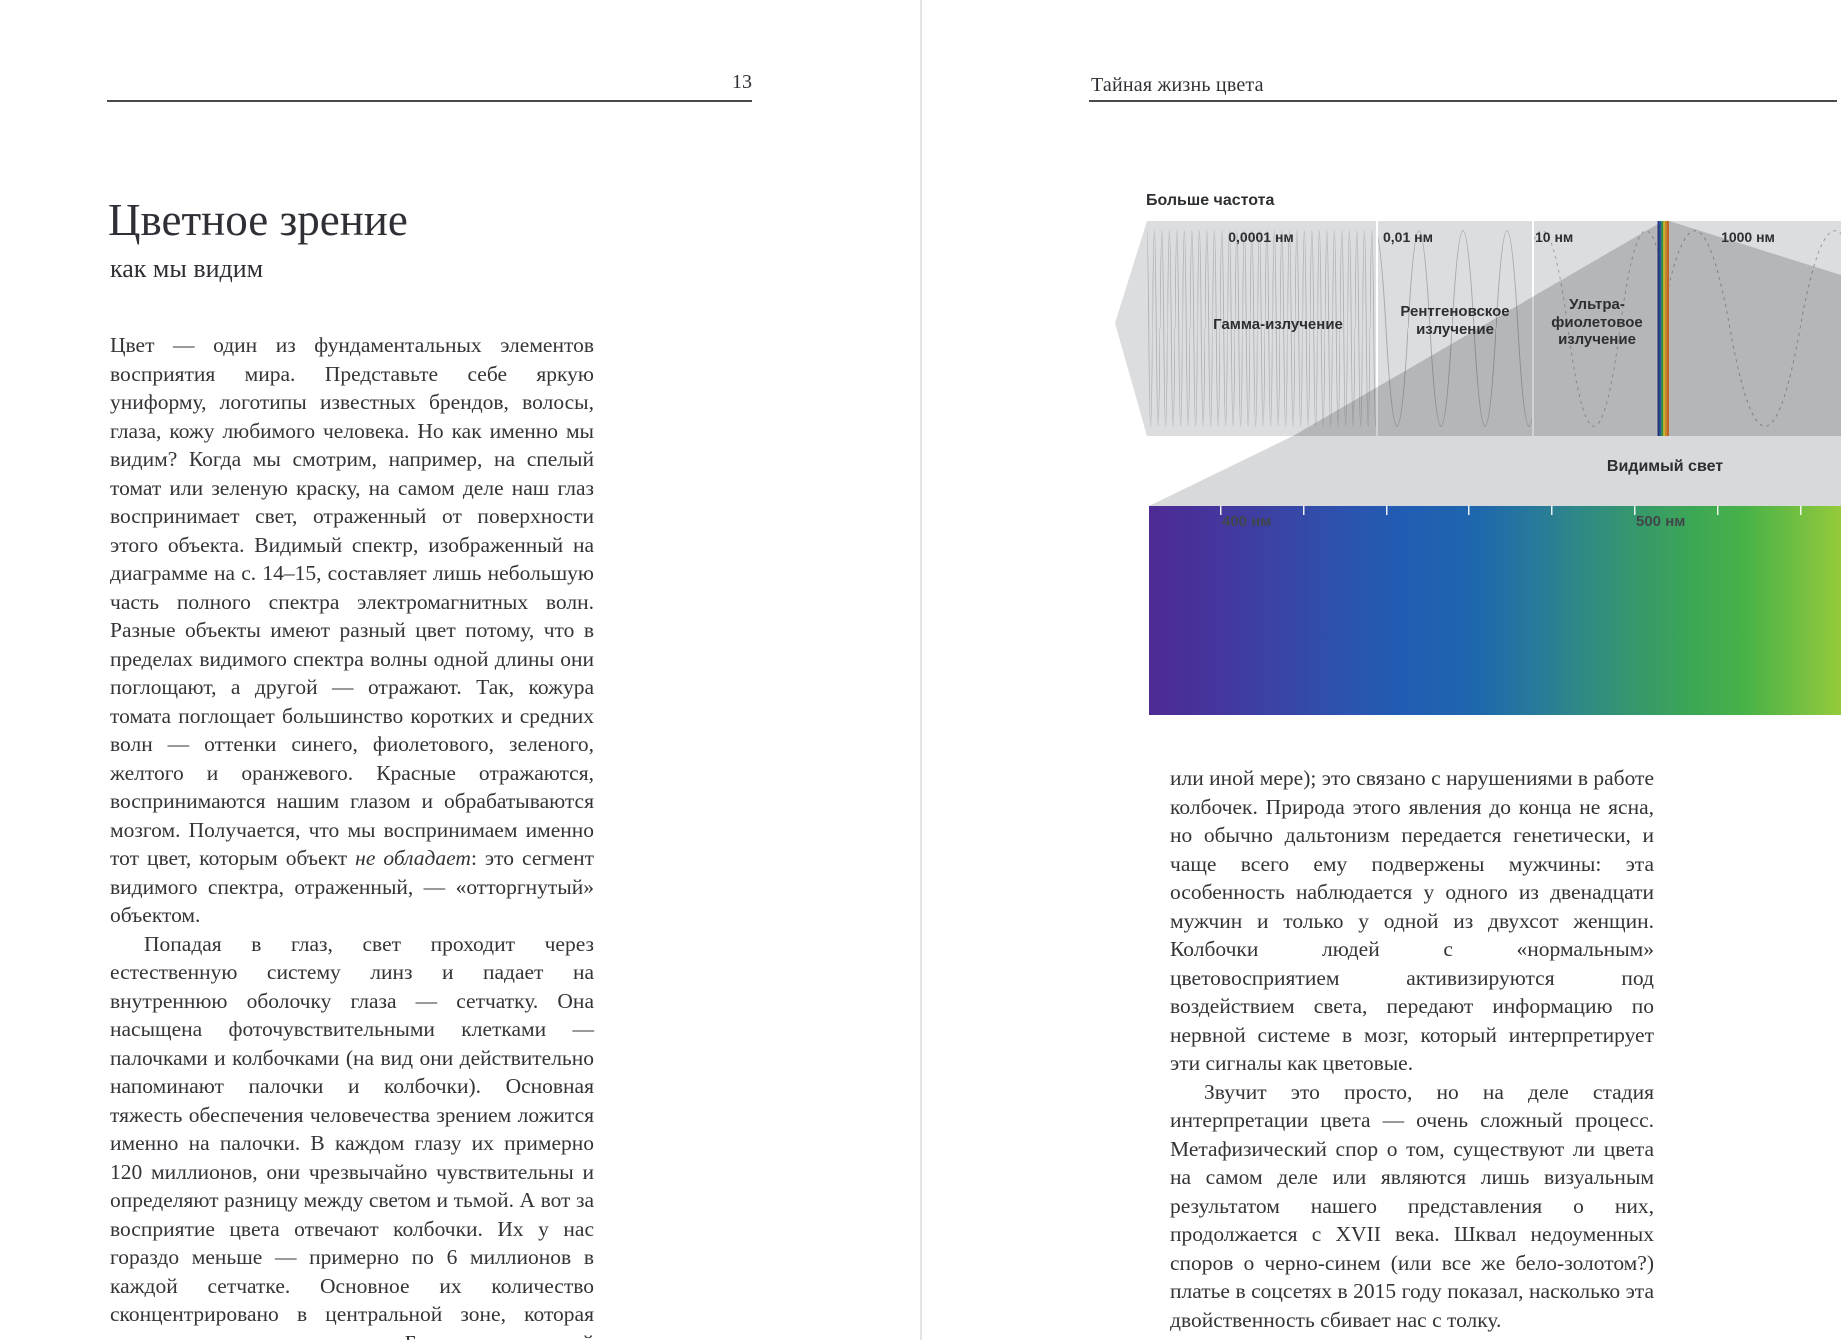 This screenshot has height=1340, width=1841. Describe the element at coordinates (1177, 85) in the screenshot. I see `running-header: Тайная жизнь цвета` at that location.